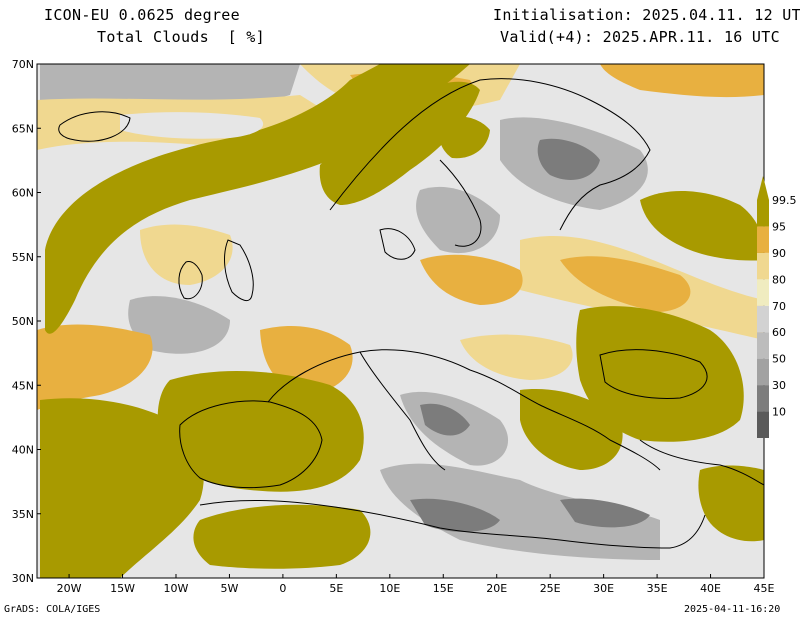 This screenshot has height=618, width=800. I want to click on init-time: Initialisation: 2025.04.11. 12 UTC, so click(646, 15).